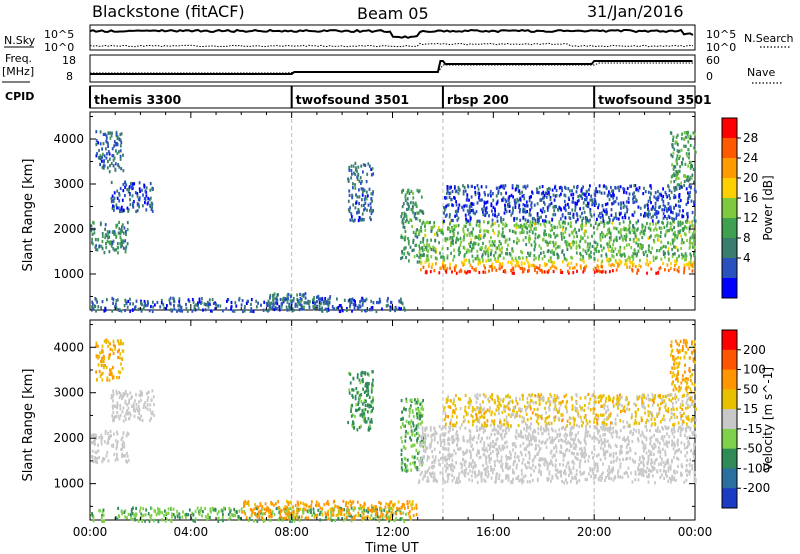  What do you see at coordinates (361, 192) in the screenshot?
I see `echo-region` at bounding box center [361, 192].